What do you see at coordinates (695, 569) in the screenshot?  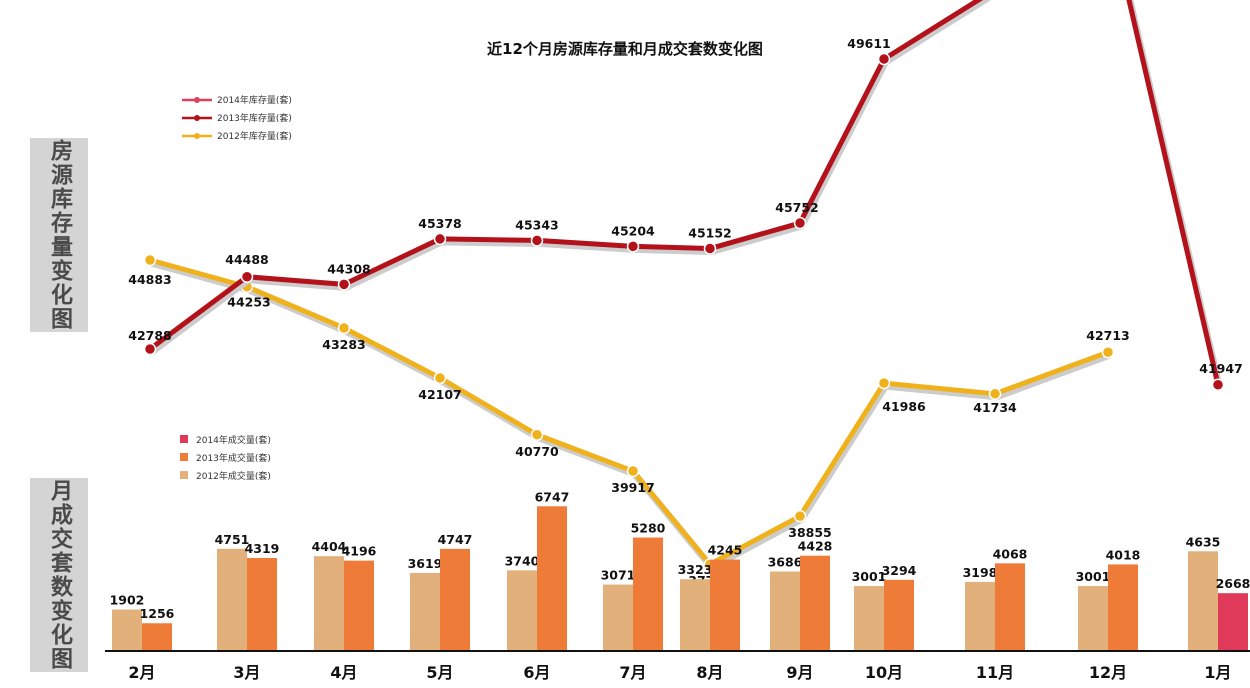 I see `bar-label: 3323` at bounding box center [695, 569].